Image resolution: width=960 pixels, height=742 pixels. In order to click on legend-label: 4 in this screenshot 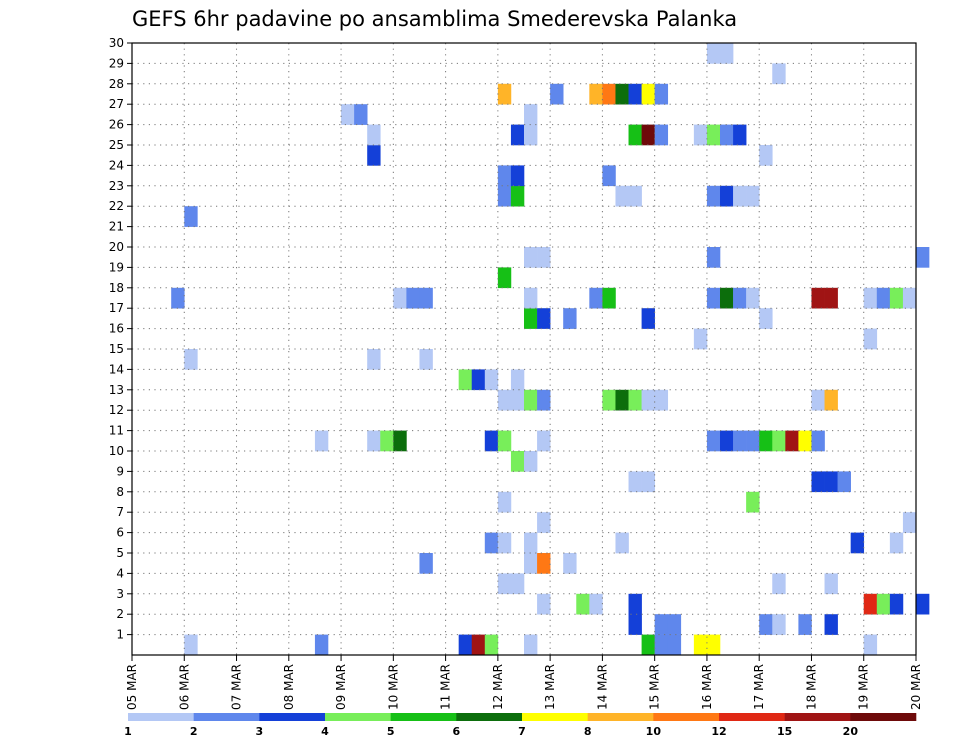, I will do `click(325, 731)`.